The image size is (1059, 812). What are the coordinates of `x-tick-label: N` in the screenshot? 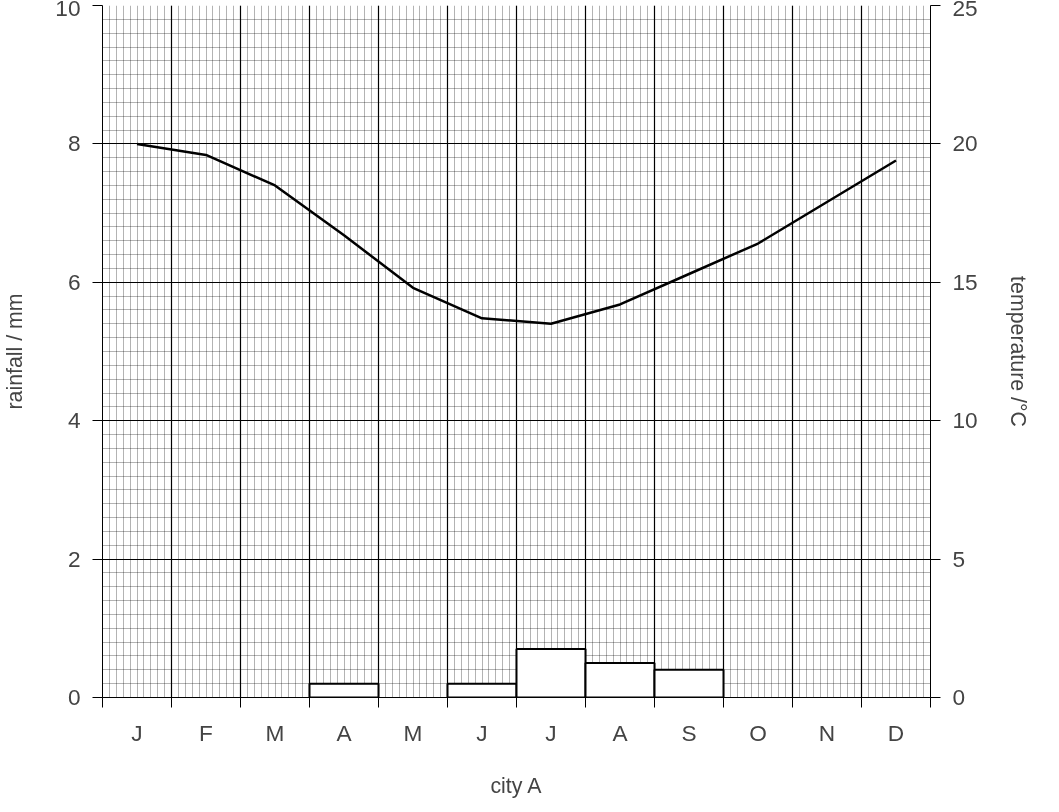 It's located at (827, 732).